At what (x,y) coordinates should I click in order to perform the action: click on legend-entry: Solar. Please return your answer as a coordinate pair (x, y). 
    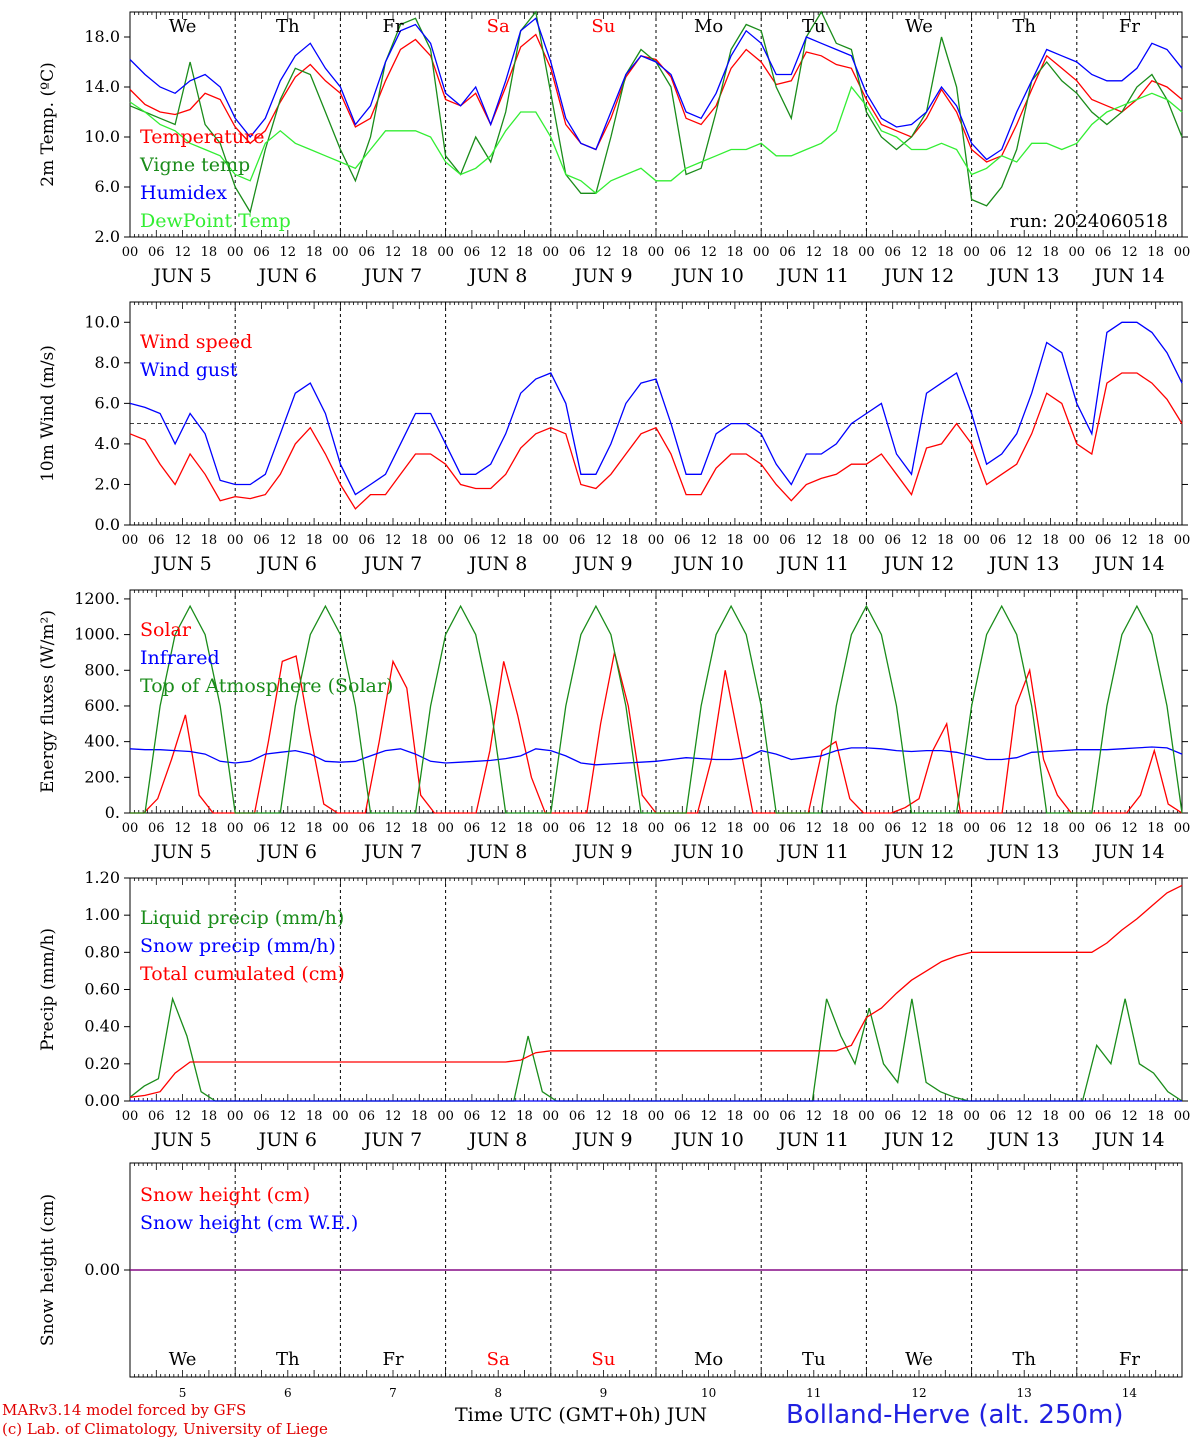
    Looking at the image, I should click on (166, 630).